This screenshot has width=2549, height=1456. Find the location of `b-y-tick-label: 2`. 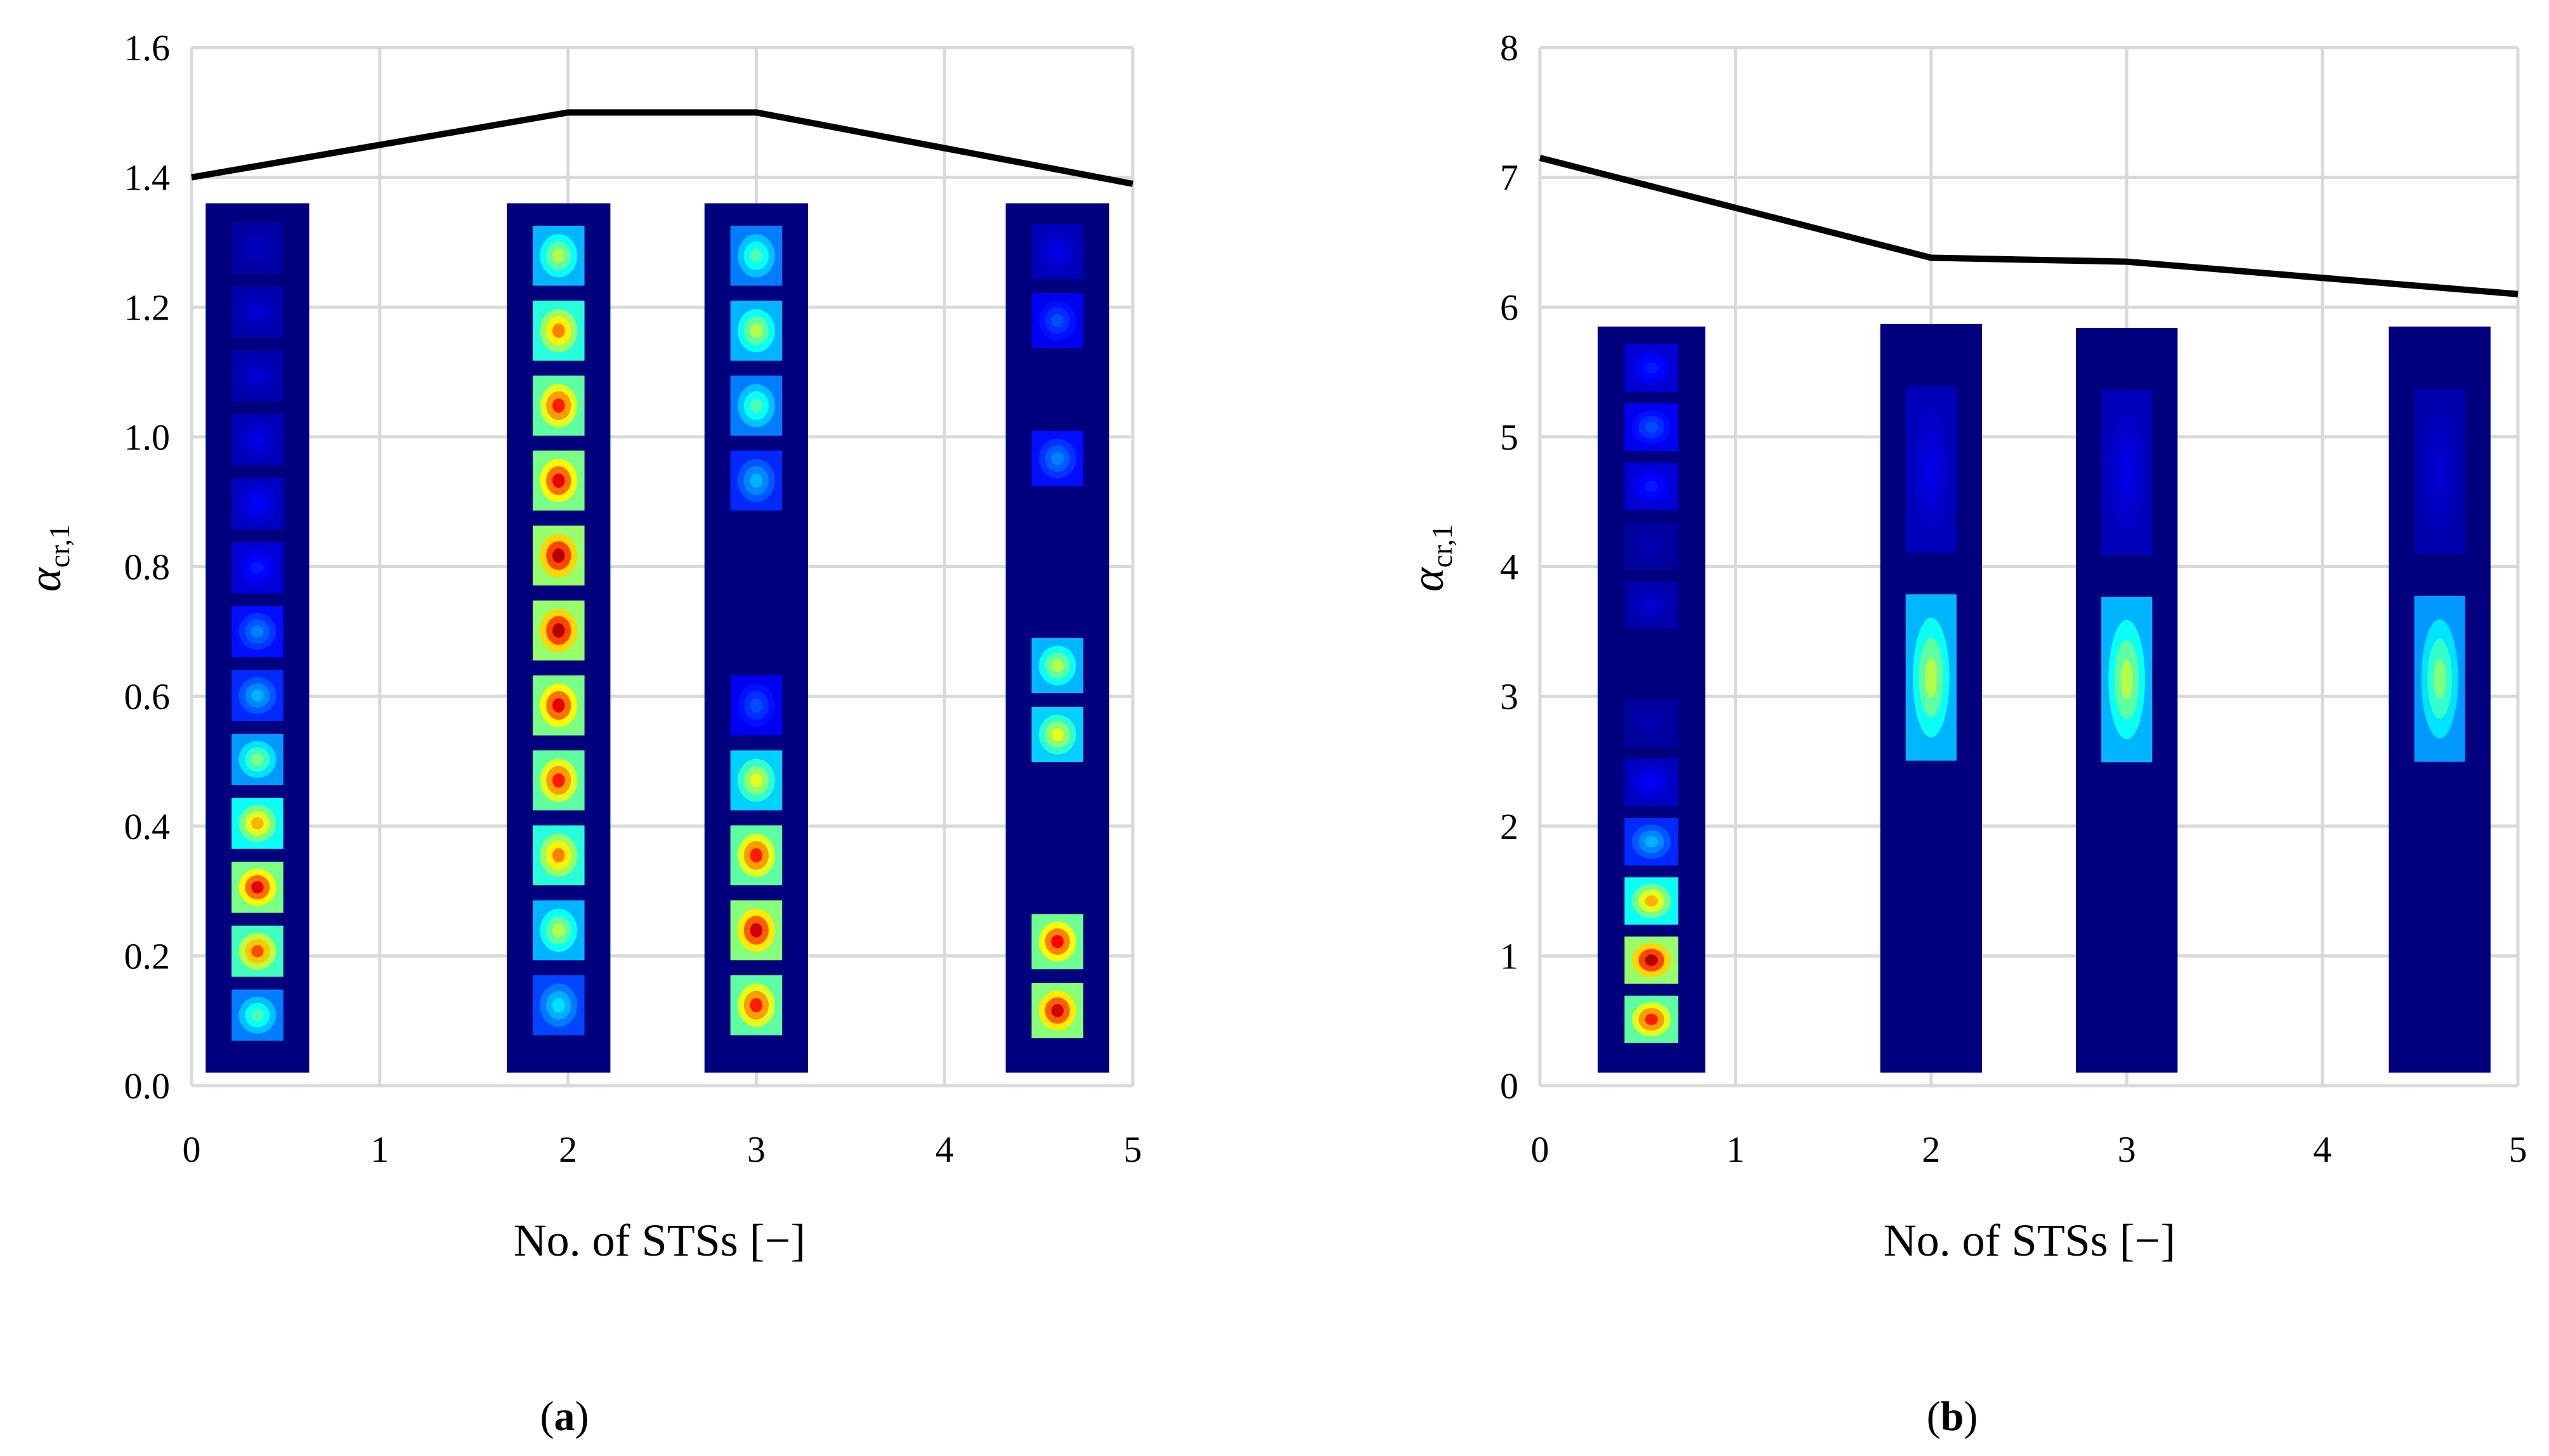

b-y-tick-label: 2 is located at coordinates (1509, 826).